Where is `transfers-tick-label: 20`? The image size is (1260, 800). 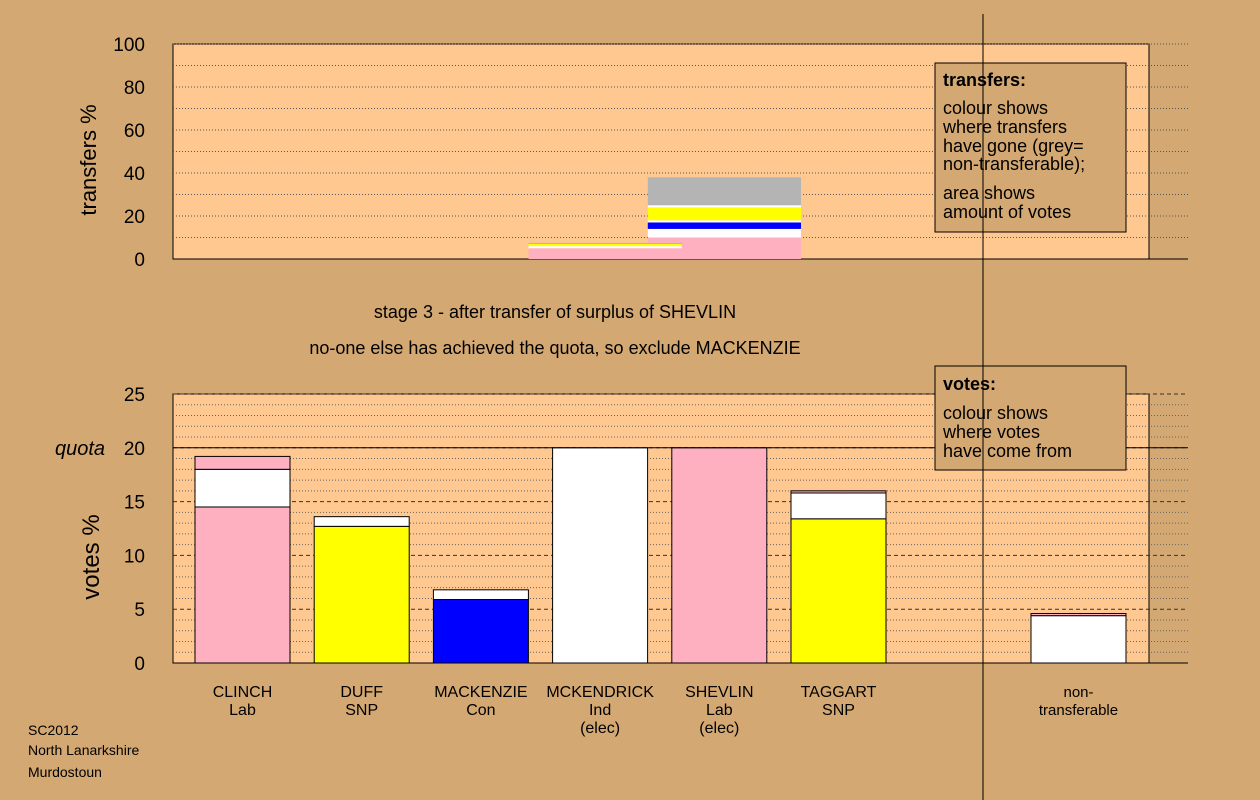
transfers-tick-label: 20 is located at coordinates (134, 217).